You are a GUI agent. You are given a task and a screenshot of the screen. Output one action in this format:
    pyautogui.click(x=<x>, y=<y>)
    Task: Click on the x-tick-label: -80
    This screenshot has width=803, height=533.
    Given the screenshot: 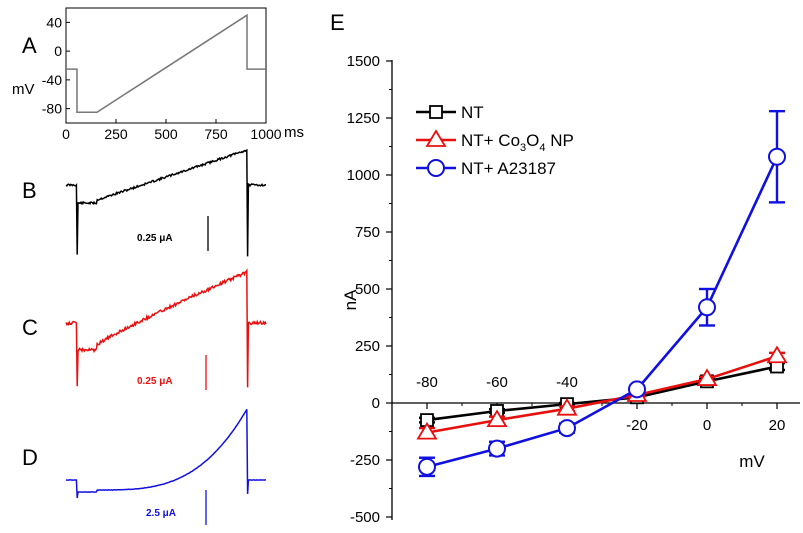 What is the action you would take?
    pyautogui.click(x=427, y=382)
    